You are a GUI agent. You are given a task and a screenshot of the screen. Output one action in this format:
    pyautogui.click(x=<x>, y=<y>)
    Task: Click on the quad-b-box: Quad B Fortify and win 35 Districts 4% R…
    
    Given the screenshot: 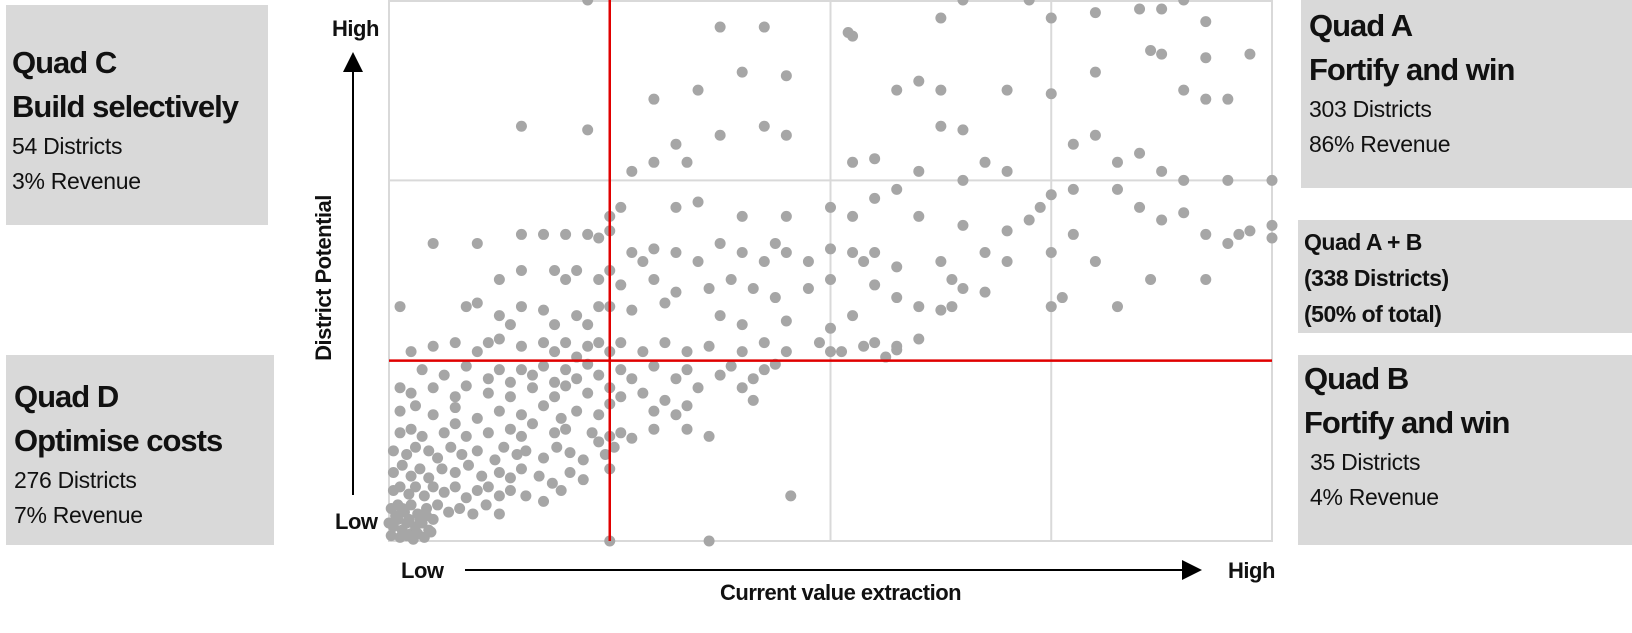 What is the action you would take?
    pyautogui.click(x=1465, y=450)
    